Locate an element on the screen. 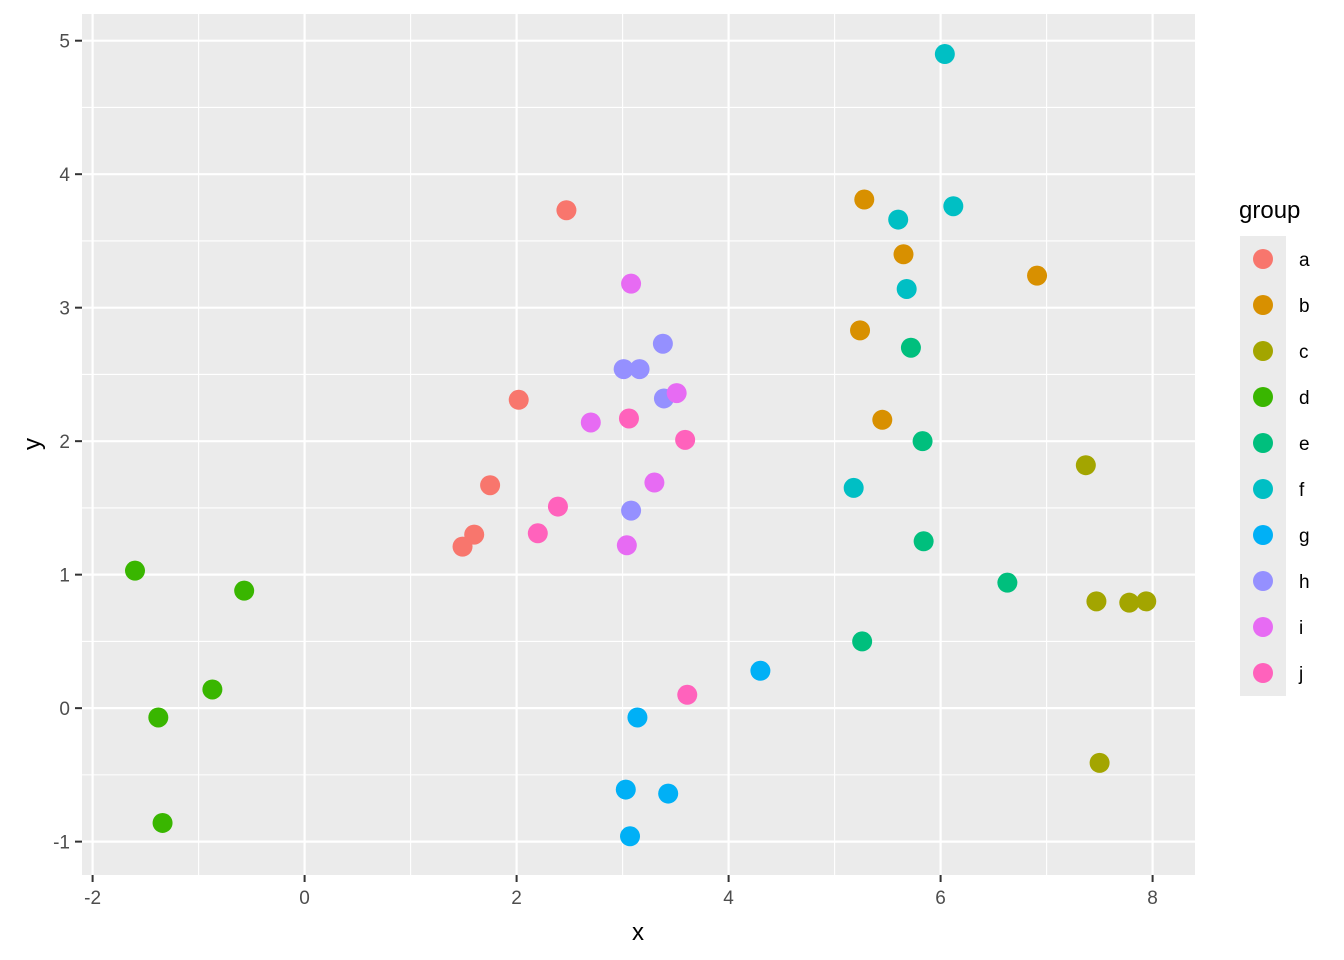 This screenshot has height=960, width=1344. y-axis: -1 0 1 2 3 4 5 is located at coordinates (67, 443).